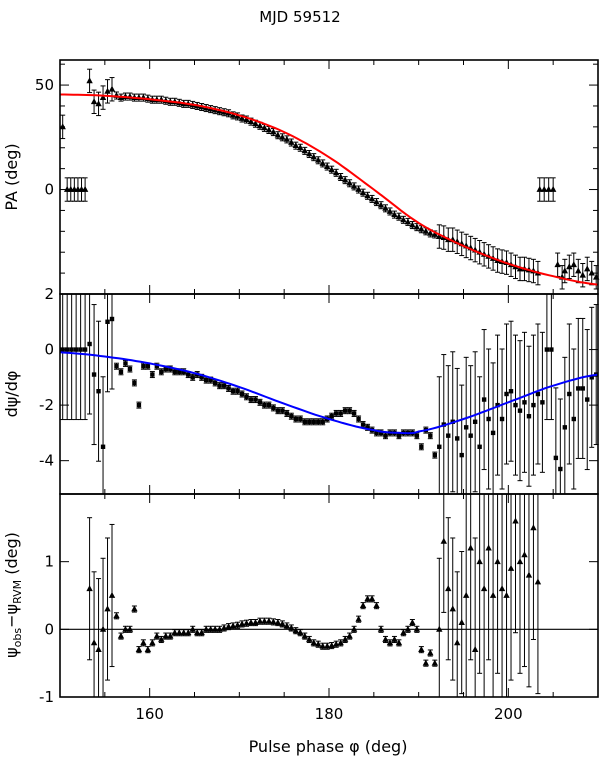  Describe the element at coordinates (46, 405) in the screenshot. I see `y-tick-label: -2` at that location.